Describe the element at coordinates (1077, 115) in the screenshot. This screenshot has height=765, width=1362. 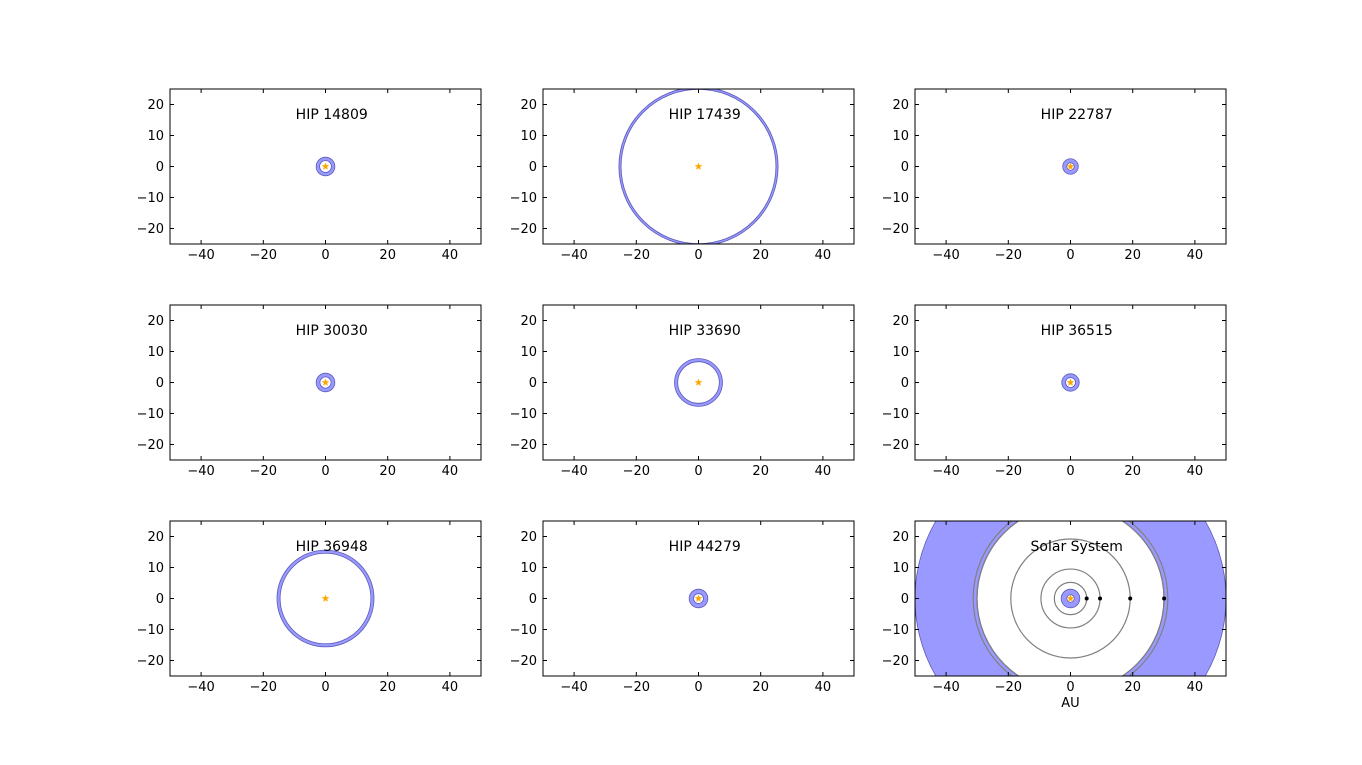
I see `panel-title: HIP 22787` at that location.